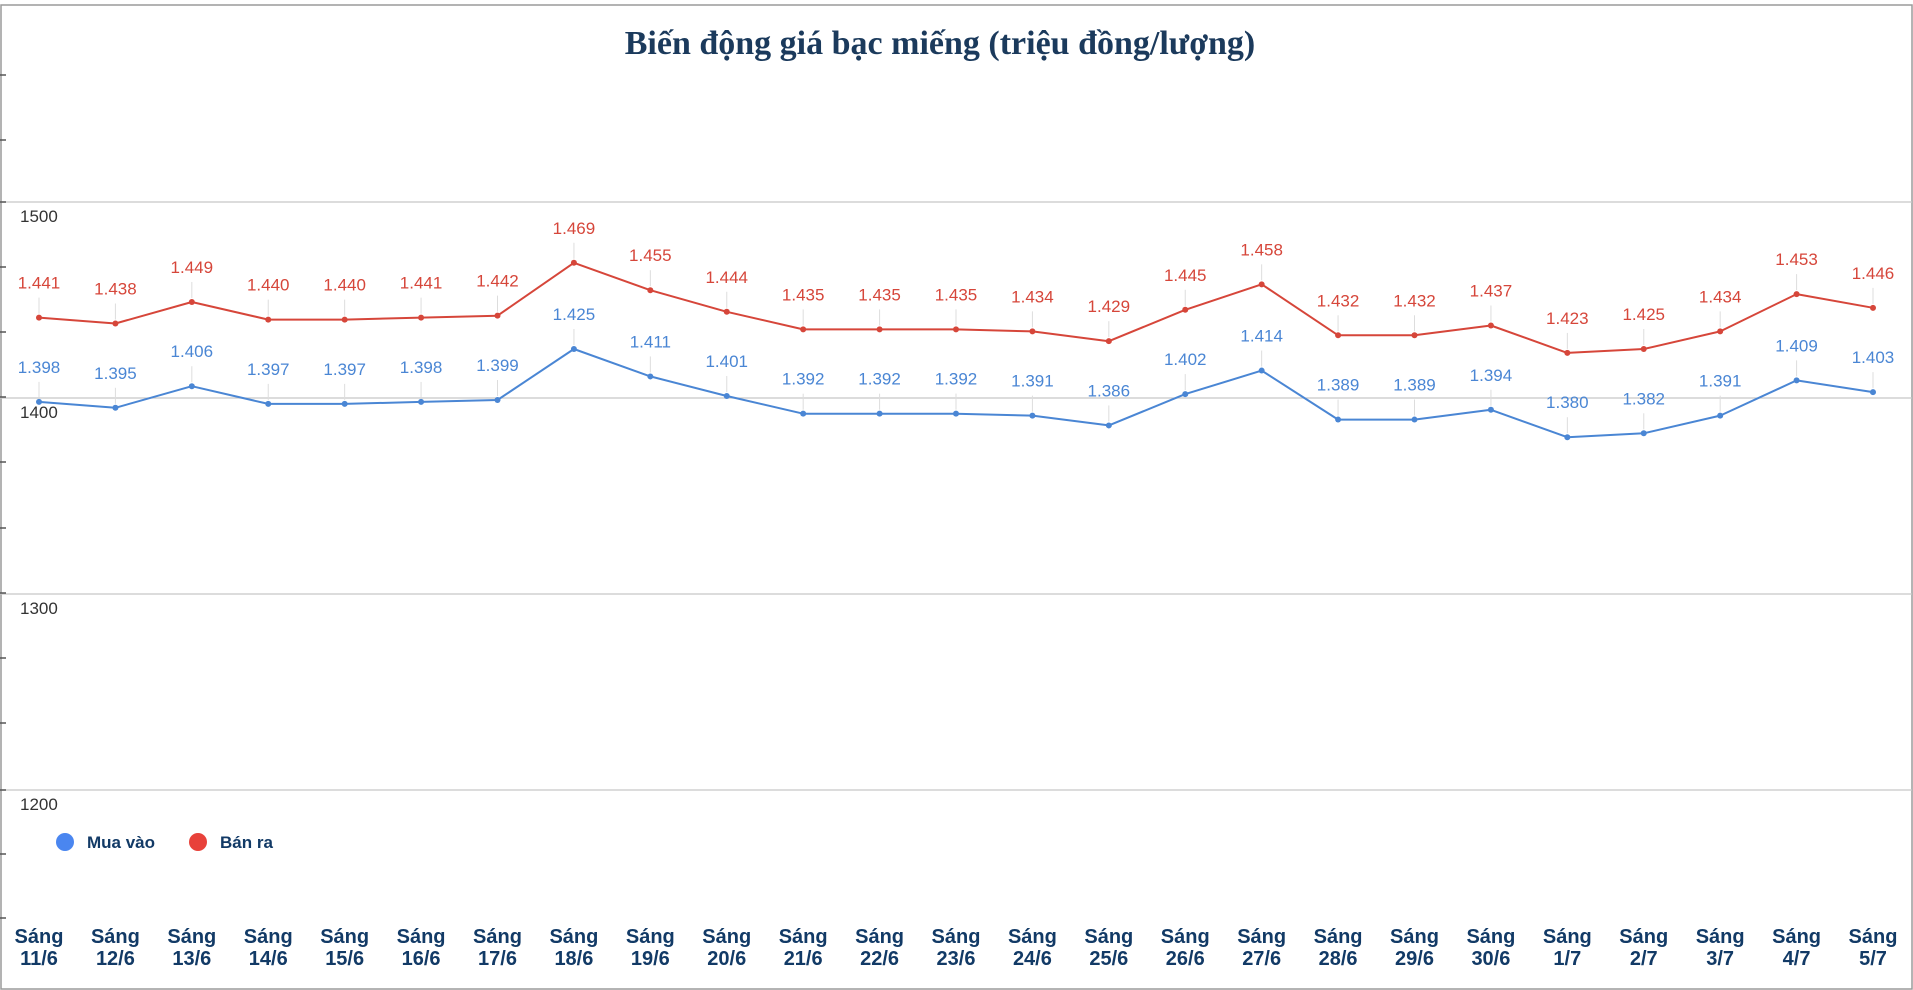 The width and height of the screenshot is (1913, 990). I want to click on x-tick-label: Sáng 3/7, so click(1720, 948).